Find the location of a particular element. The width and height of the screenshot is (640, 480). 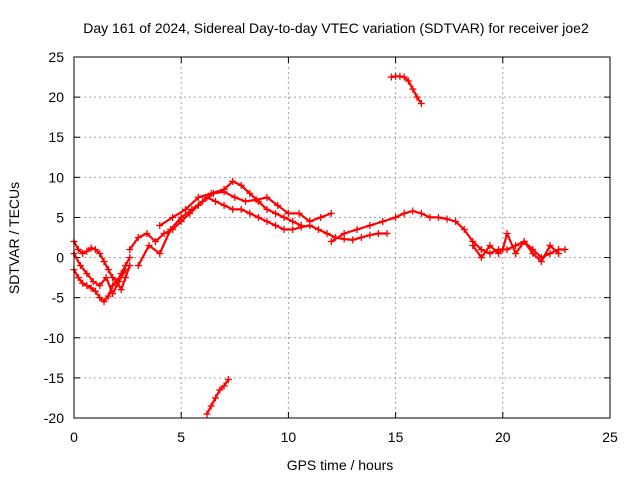

x-tick-label: 0 is located at coordinates (74, 437).